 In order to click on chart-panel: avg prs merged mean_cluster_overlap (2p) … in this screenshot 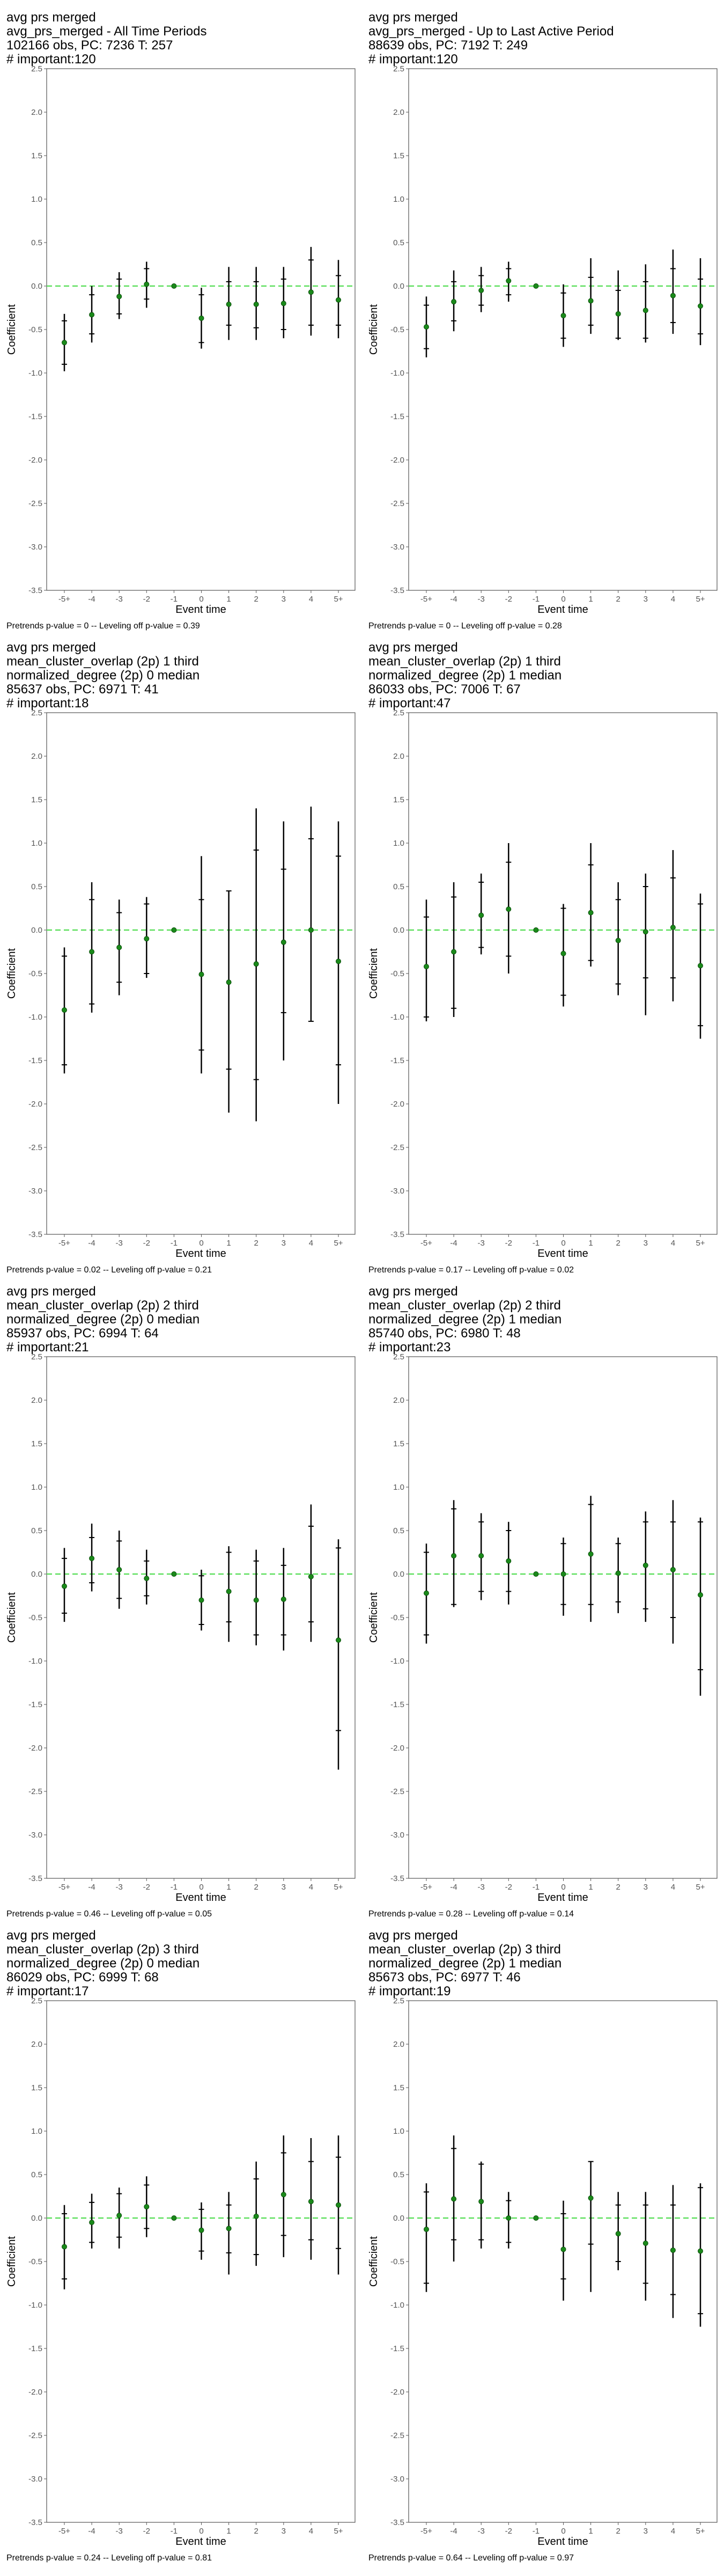, I will do `click(181, 964)`.